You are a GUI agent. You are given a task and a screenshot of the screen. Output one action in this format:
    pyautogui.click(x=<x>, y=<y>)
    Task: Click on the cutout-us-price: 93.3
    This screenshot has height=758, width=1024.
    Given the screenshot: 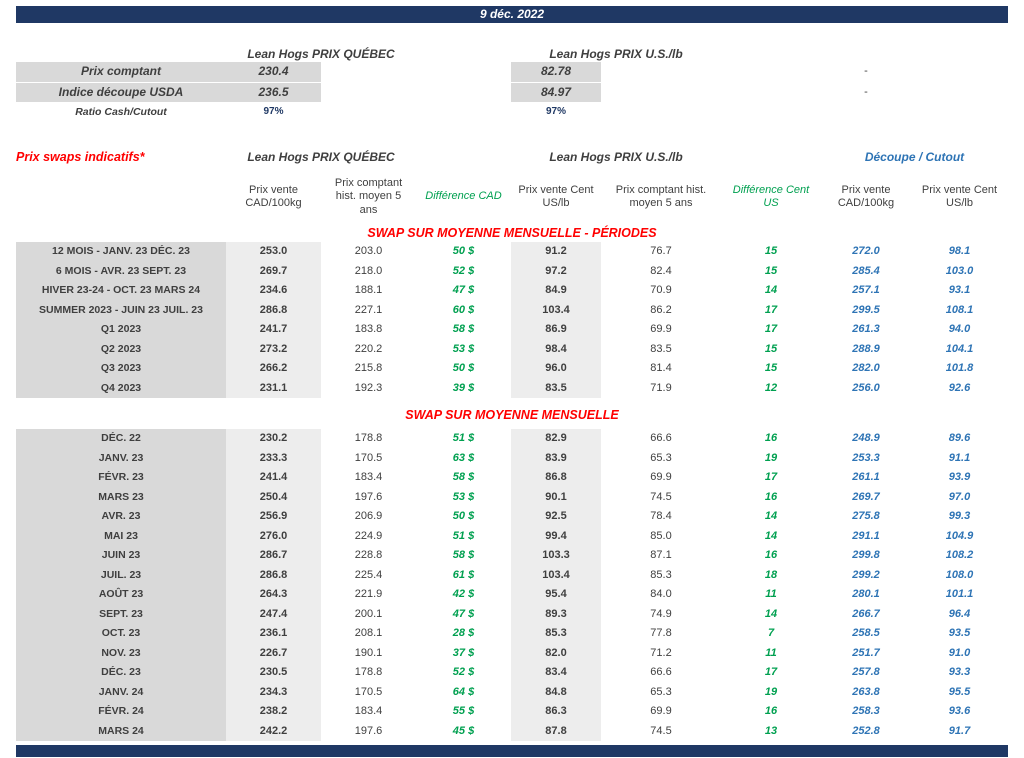 What is the action you would take?
    pyautogui.click(x=959, y=672)
    